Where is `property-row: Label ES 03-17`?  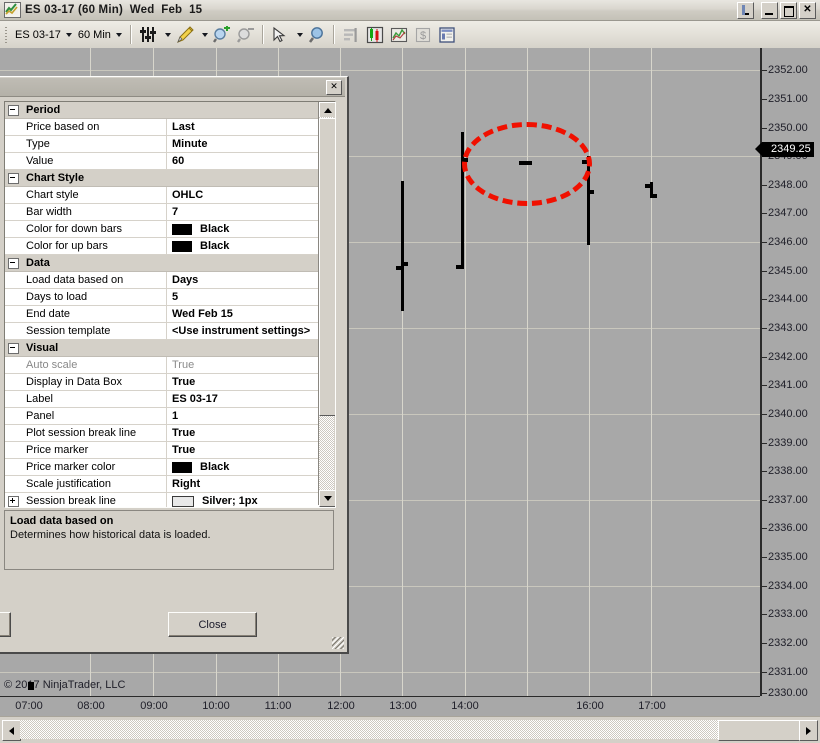 property-row: Label ES 03-17 is located at coordinates (161, 399).